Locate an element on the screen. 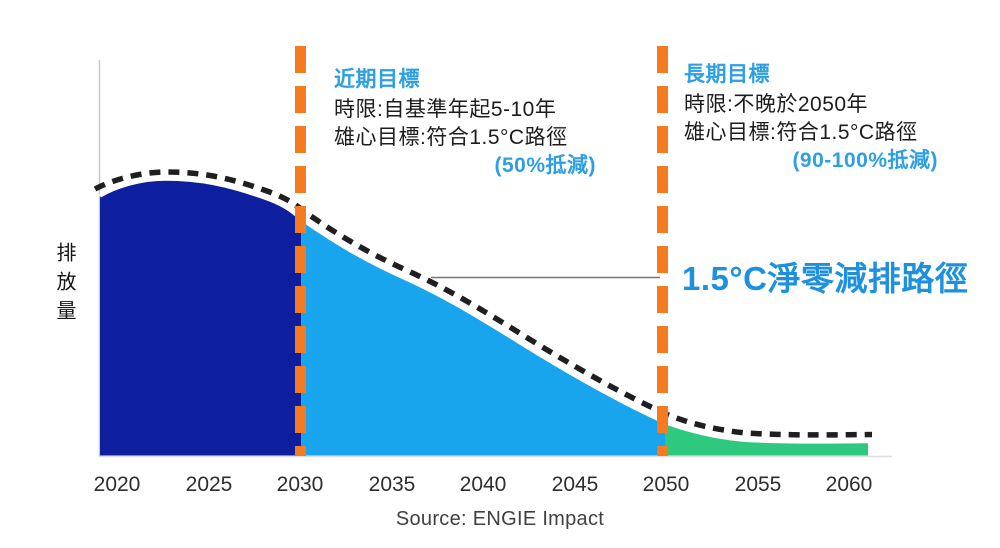 The height and width of the screenshot is (548, 1000). long-term-goal-title: 長期目標 is located at coordinates (727, 74).